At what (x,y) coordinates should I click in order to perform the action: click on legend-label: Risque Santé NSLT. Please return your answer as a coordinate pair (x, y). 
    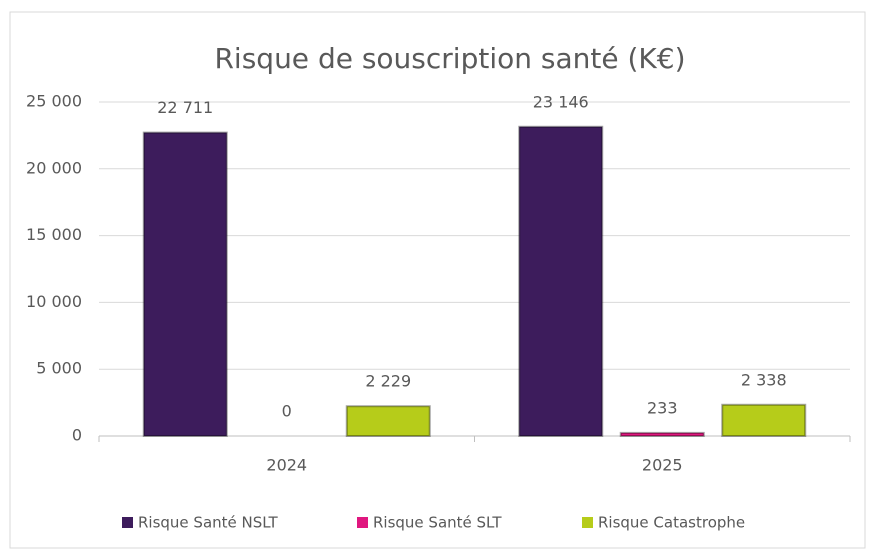
    Looking at the image, I should click on (208, 523).